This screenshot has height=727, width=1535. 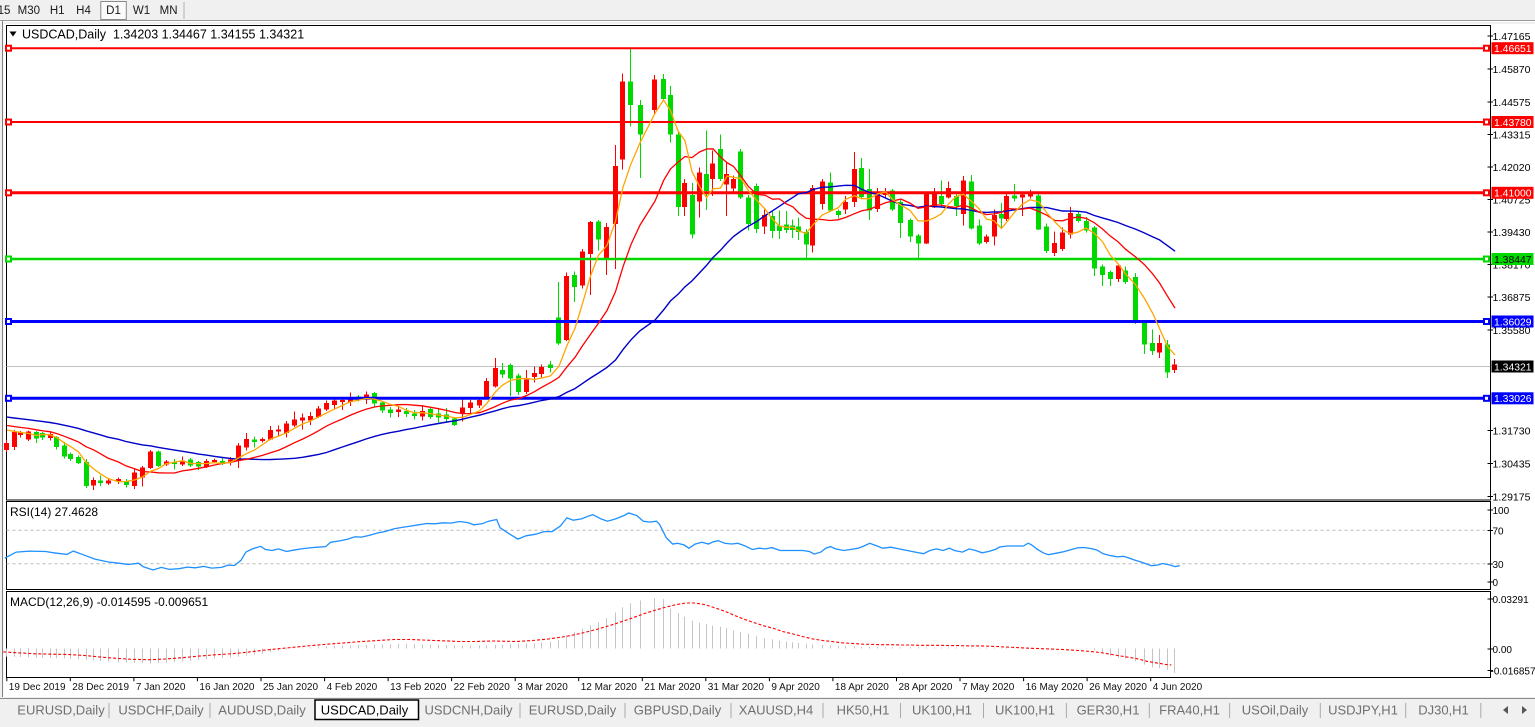 What do you see at coordinates (1512, 464) in the screenshot?
I see `svg-text: 1.30435` at bounding box center [1512, 464].